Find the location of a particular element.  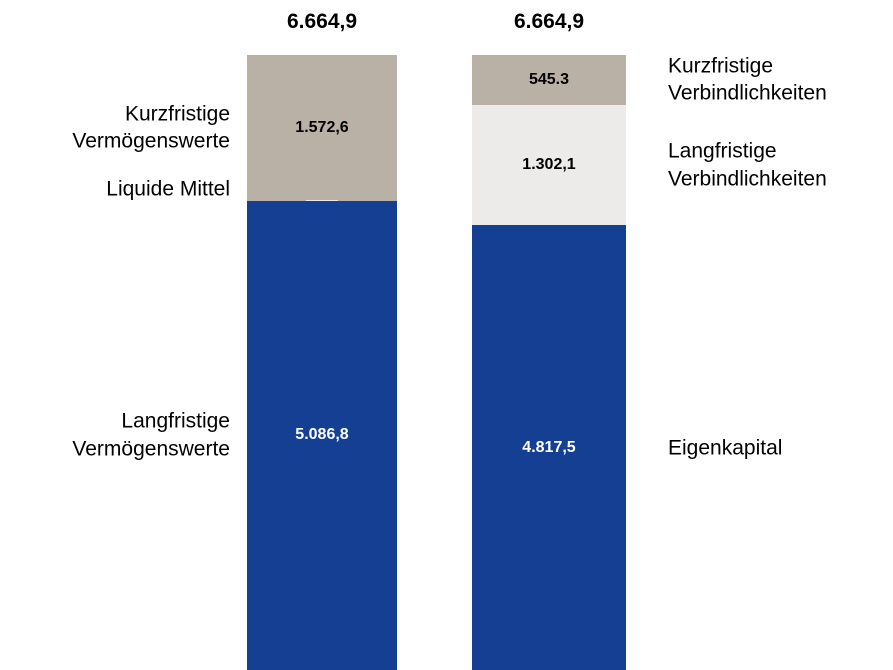

segment-name: Langfristige Verbindlichkeiten is located at coordinates (747, 165).